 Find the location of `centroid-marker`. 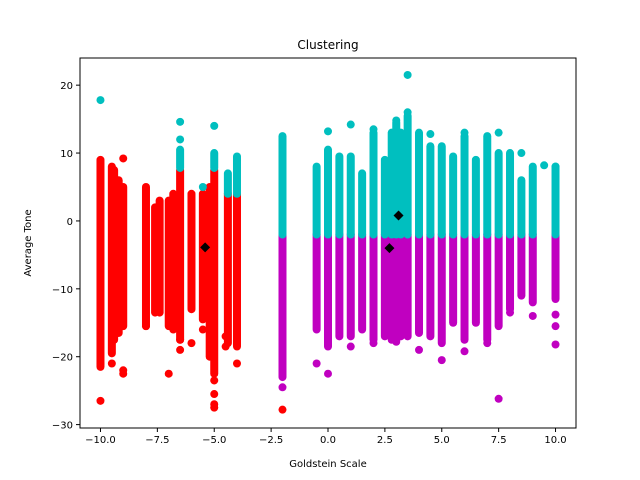

centroid-marker is located at coordinates (205, 247).